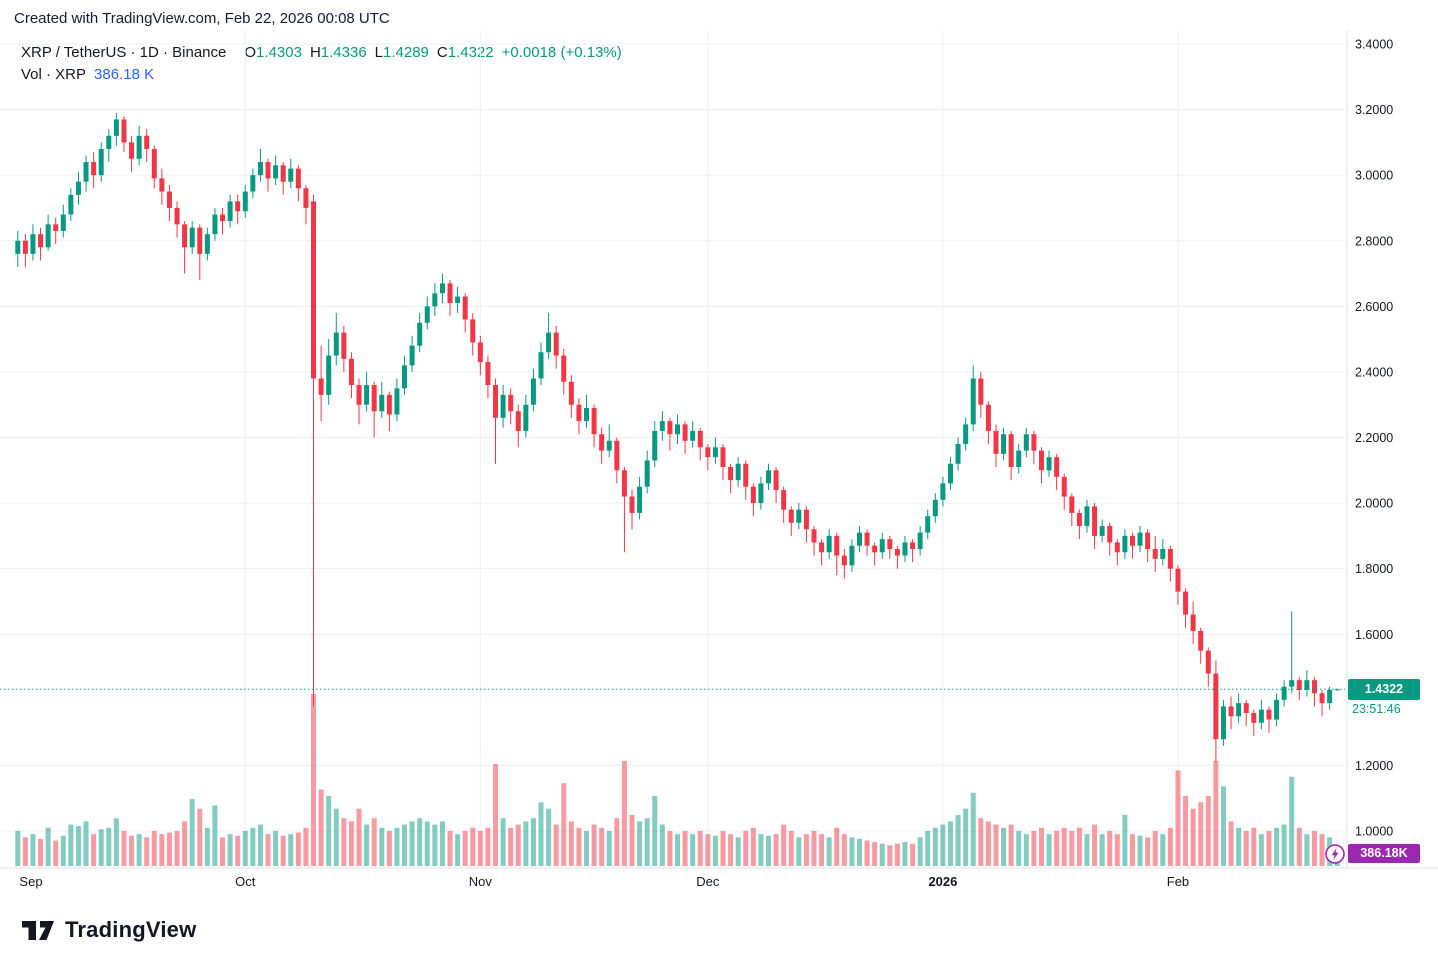 The image size is (1438, 973). Describe the element at coordinates (250, 52) in the screenshot. I see `ohlc-open-key: O` at that location.